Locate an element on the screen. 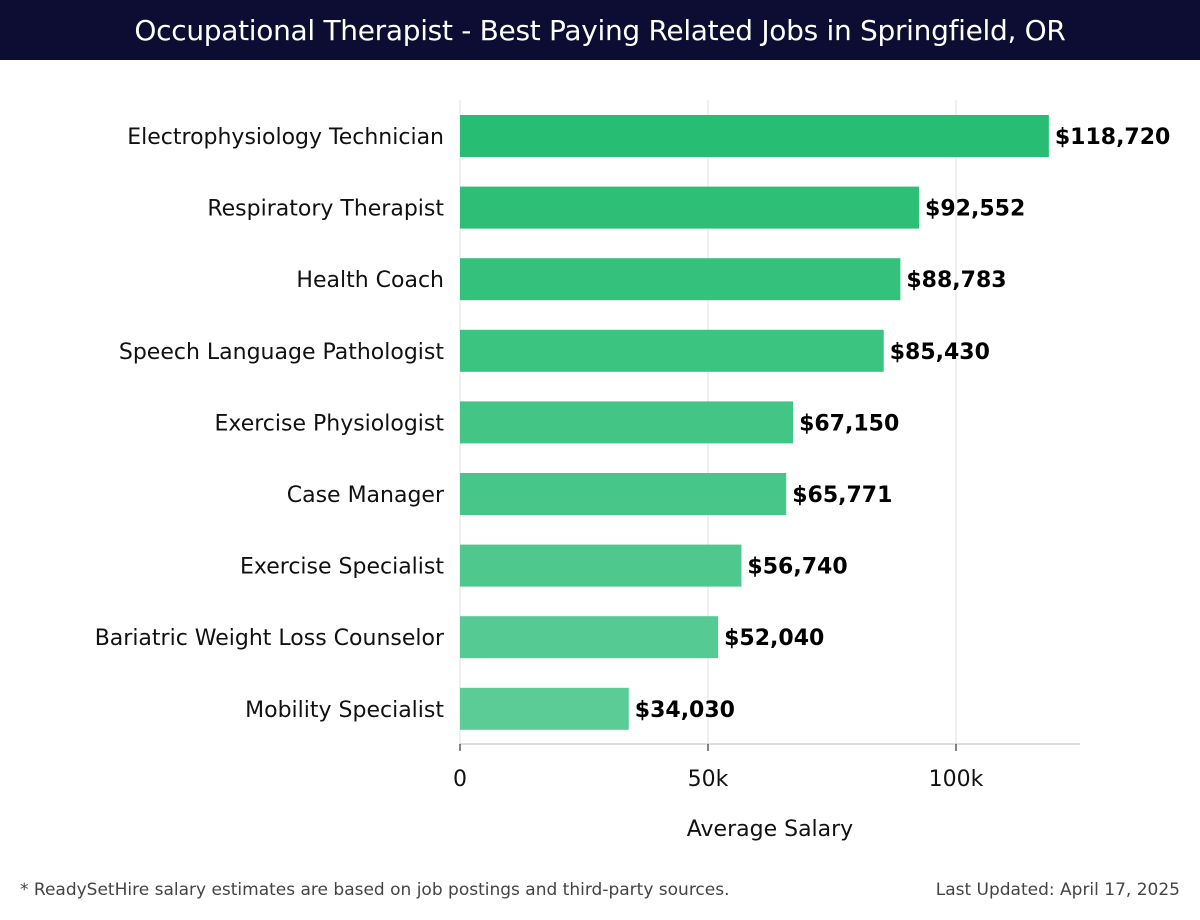 Image resolution: width=1200 pixels, height=920 pixels. x-axis-label: Average Salary is located at coordinates (770, 829).